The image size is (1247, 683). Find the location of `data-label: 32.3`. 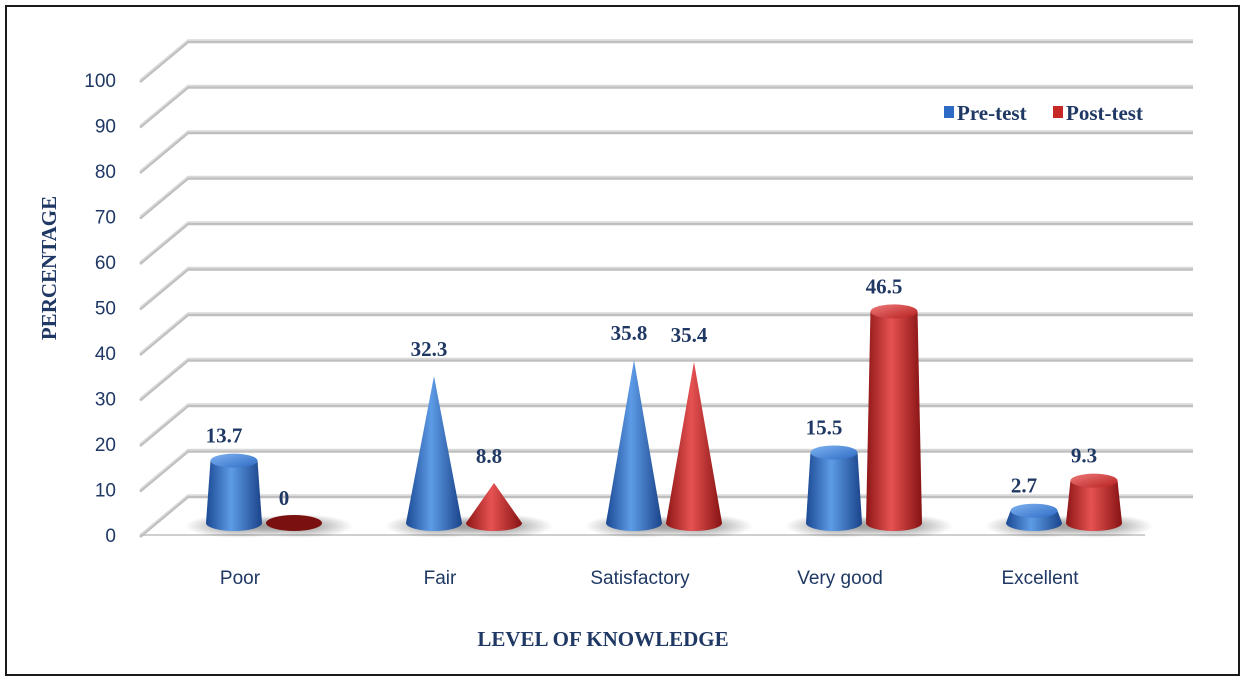

data-label: 32.3 is located at coordinates (429, 349).